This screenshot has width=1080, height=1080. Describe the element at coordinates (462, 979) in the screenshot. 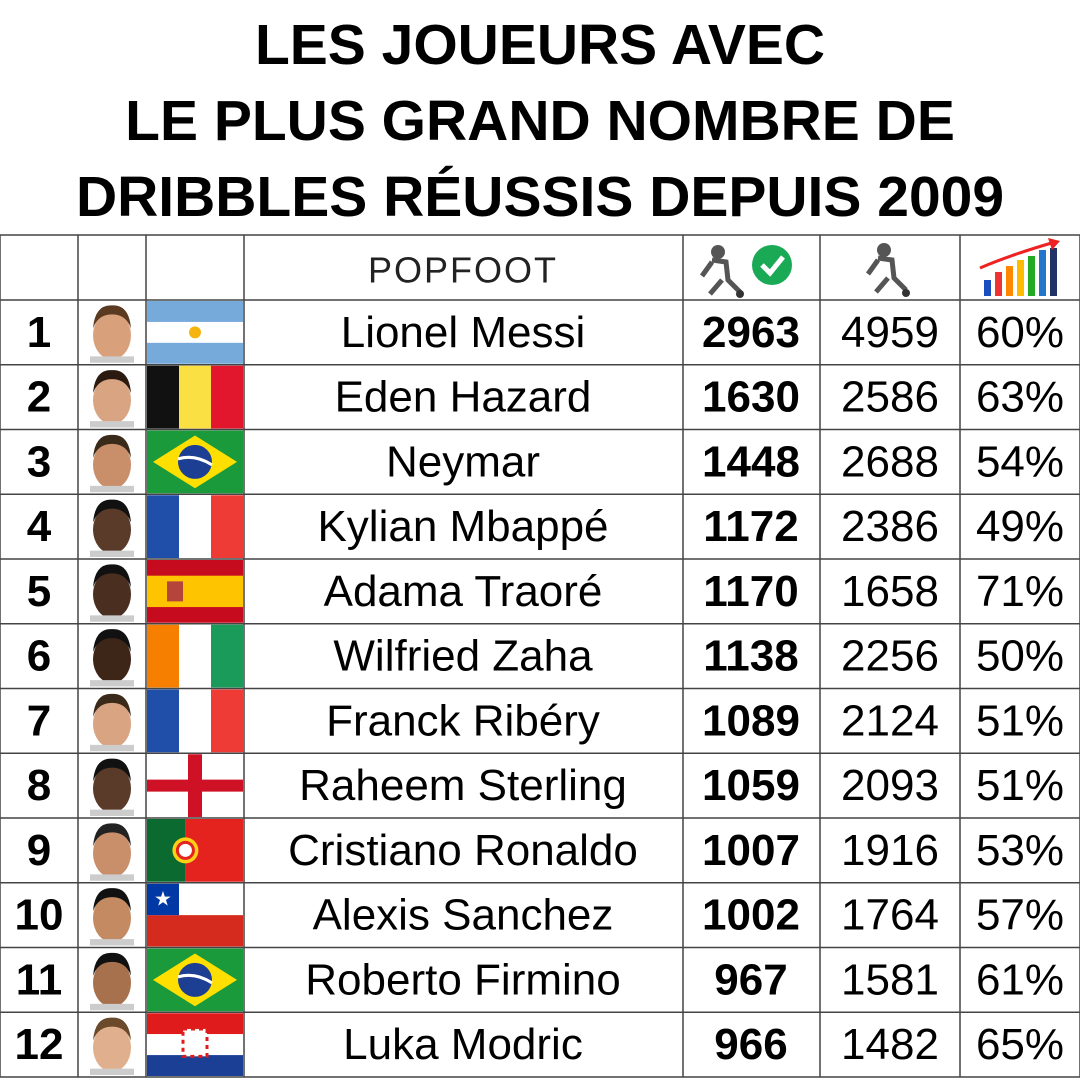

I see `player-name: Roberto Firmino` at that location.